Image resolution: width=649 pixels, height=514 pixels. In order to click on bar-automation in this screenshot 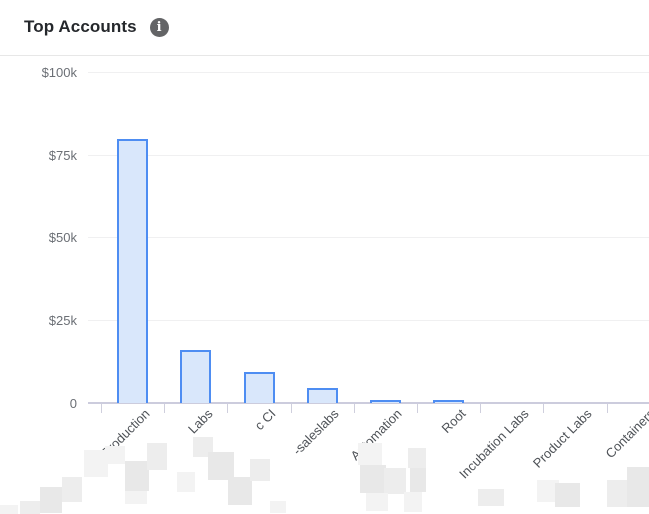, I will do `click(385, 401)`.